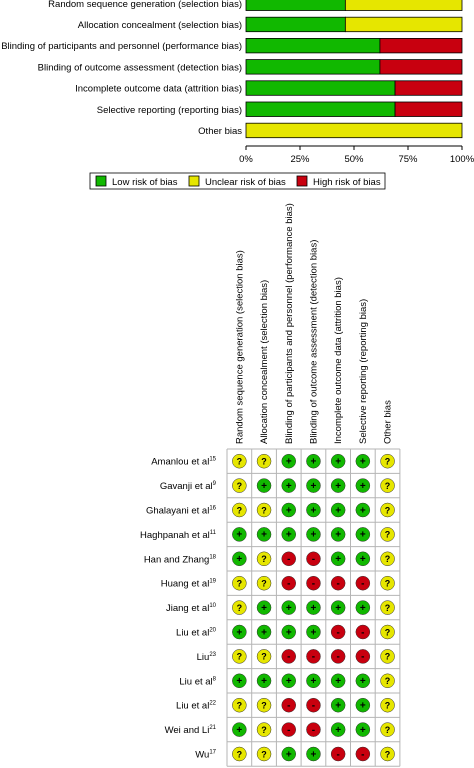 The image size is (474, 768). What do you see at coordinates (191, 608) in the screenshot?
I see `study-label: Jiang et al10` at bounding box center [191, 608].